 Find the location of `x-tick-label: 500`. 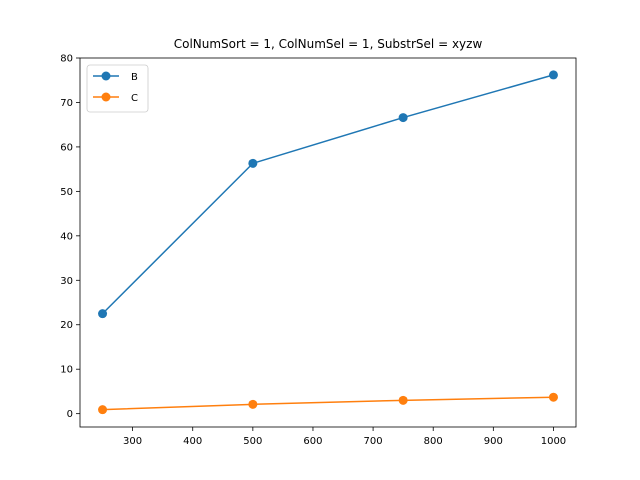

x-tick-label: 500 is located at coordinates (252, 441).